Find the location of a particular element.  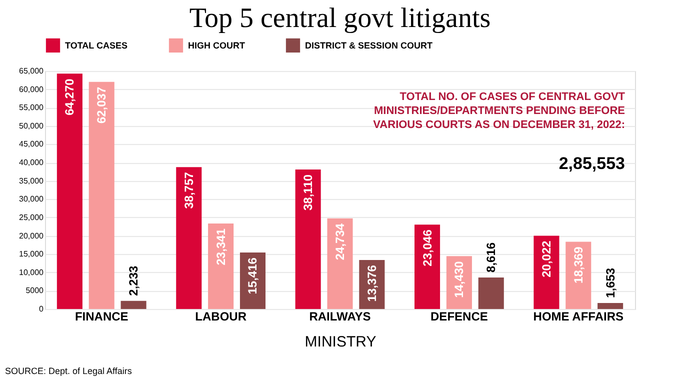

legend-label: DISTRICT & SESSION COURT is located at coordinates (369, 45).